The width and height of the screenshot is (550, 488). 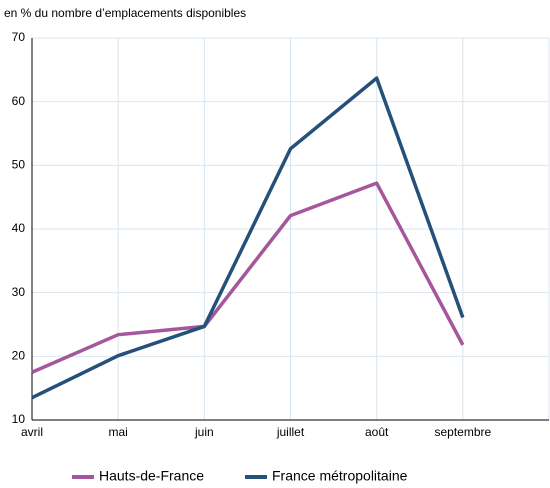 What do you see at coordinates (19, 356) in the screenshot?
I see `y-tick-label: 20` at bounding box center [19, 356].